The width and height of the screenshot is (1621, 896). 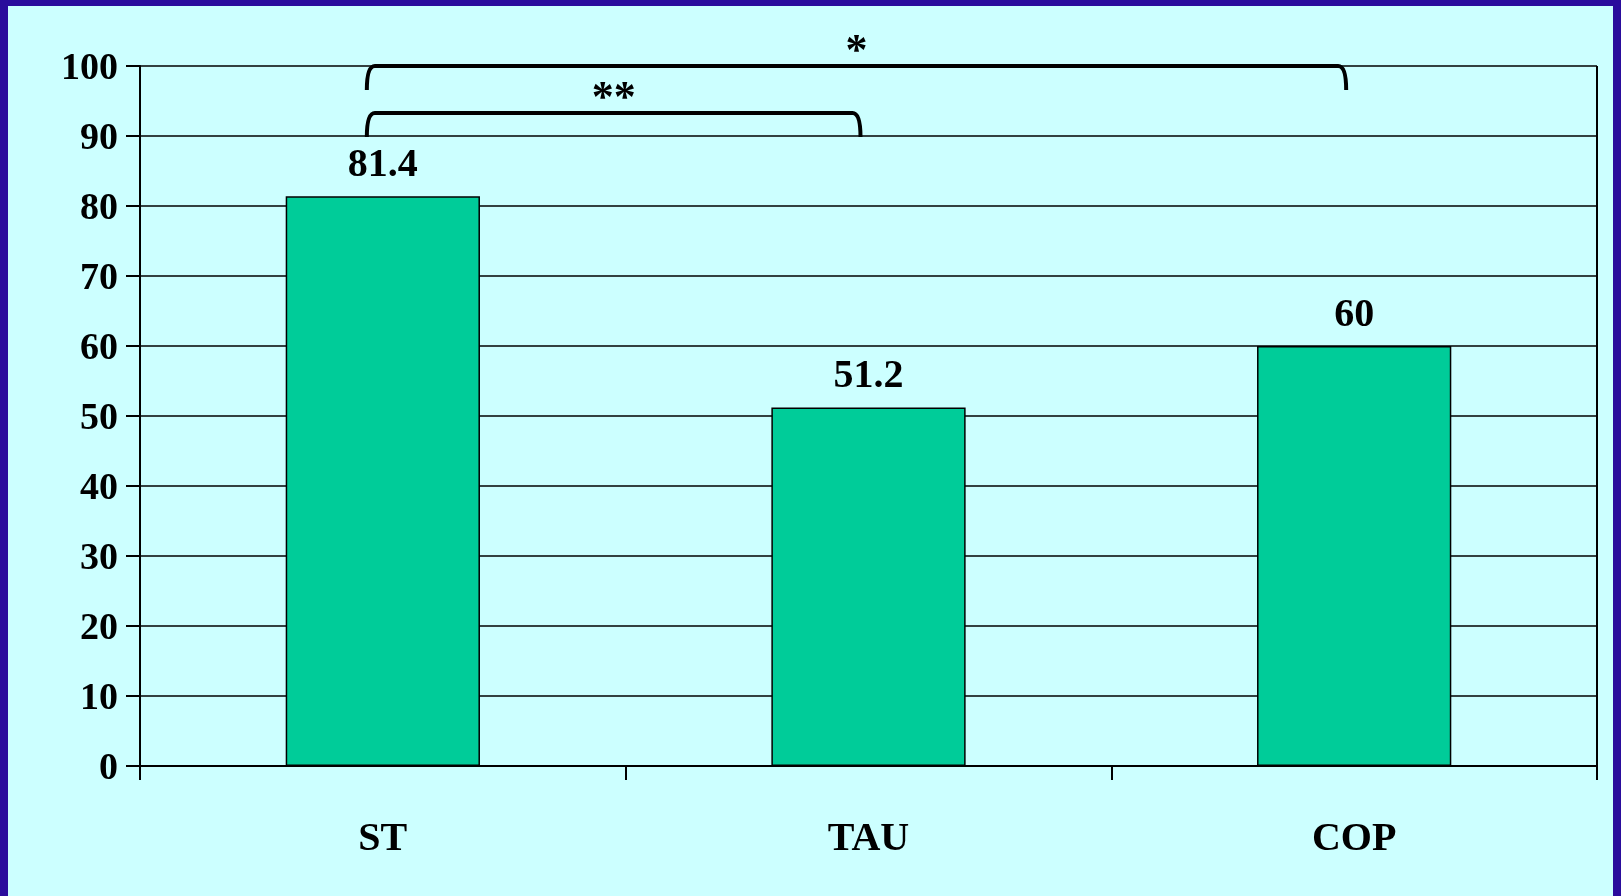 What do you see at coordinates (383, 836) in the screenshot?
I see `x-tick-label: ST` at bounding box center [383, 836].